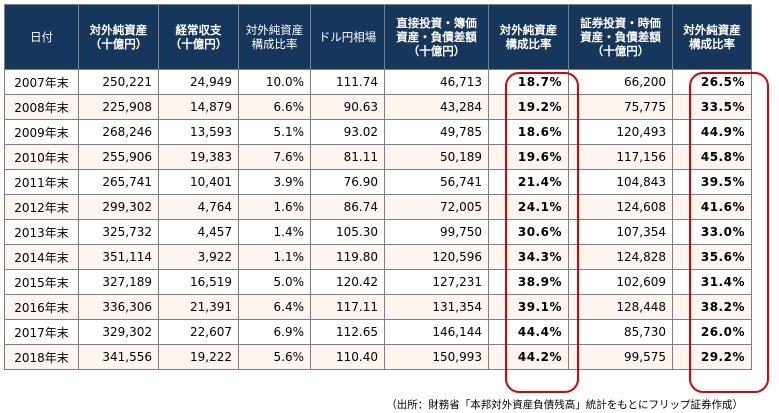 The width and height of the screenshot is (779, 413). Describe the element at coordinates (528, 357) in the screenshot. I see `cell-direct-ratio: 44.2%` at that location.